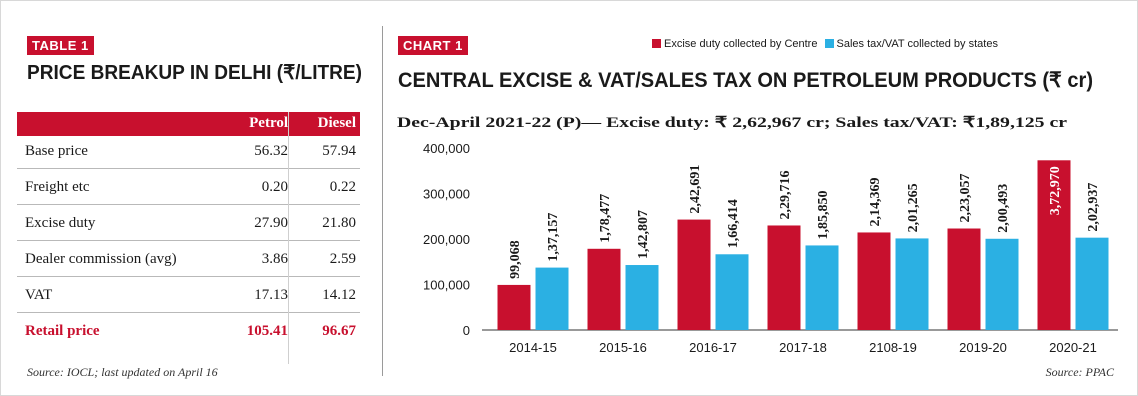  Describe the element at coordinates (656, 43) in the screenshot. I see `legend-swatch-excise` at that location.